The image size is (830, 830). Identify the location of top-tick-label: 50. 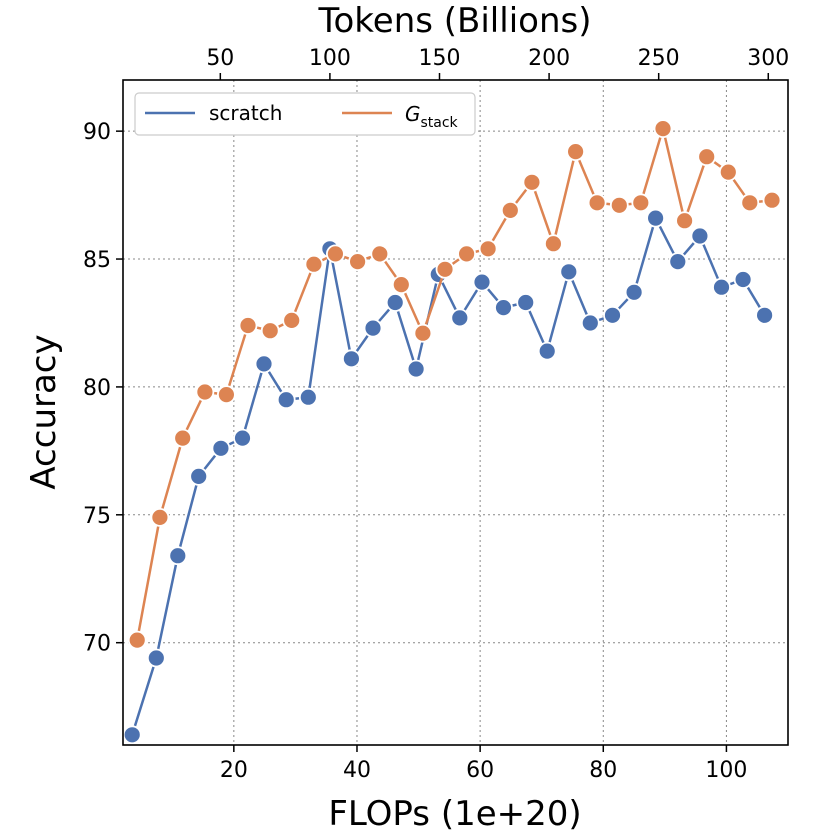
(220, 58).